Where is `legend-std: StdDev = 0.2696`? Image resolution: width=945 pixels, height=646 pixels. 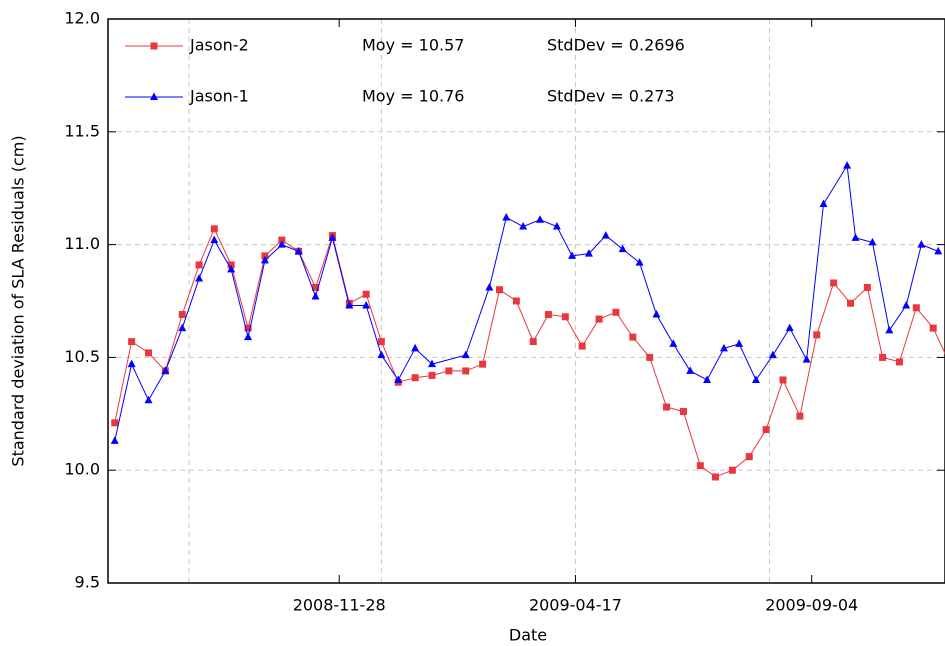
legend-std: StdDev = 0.2696 is located at coordinates (616, 45).